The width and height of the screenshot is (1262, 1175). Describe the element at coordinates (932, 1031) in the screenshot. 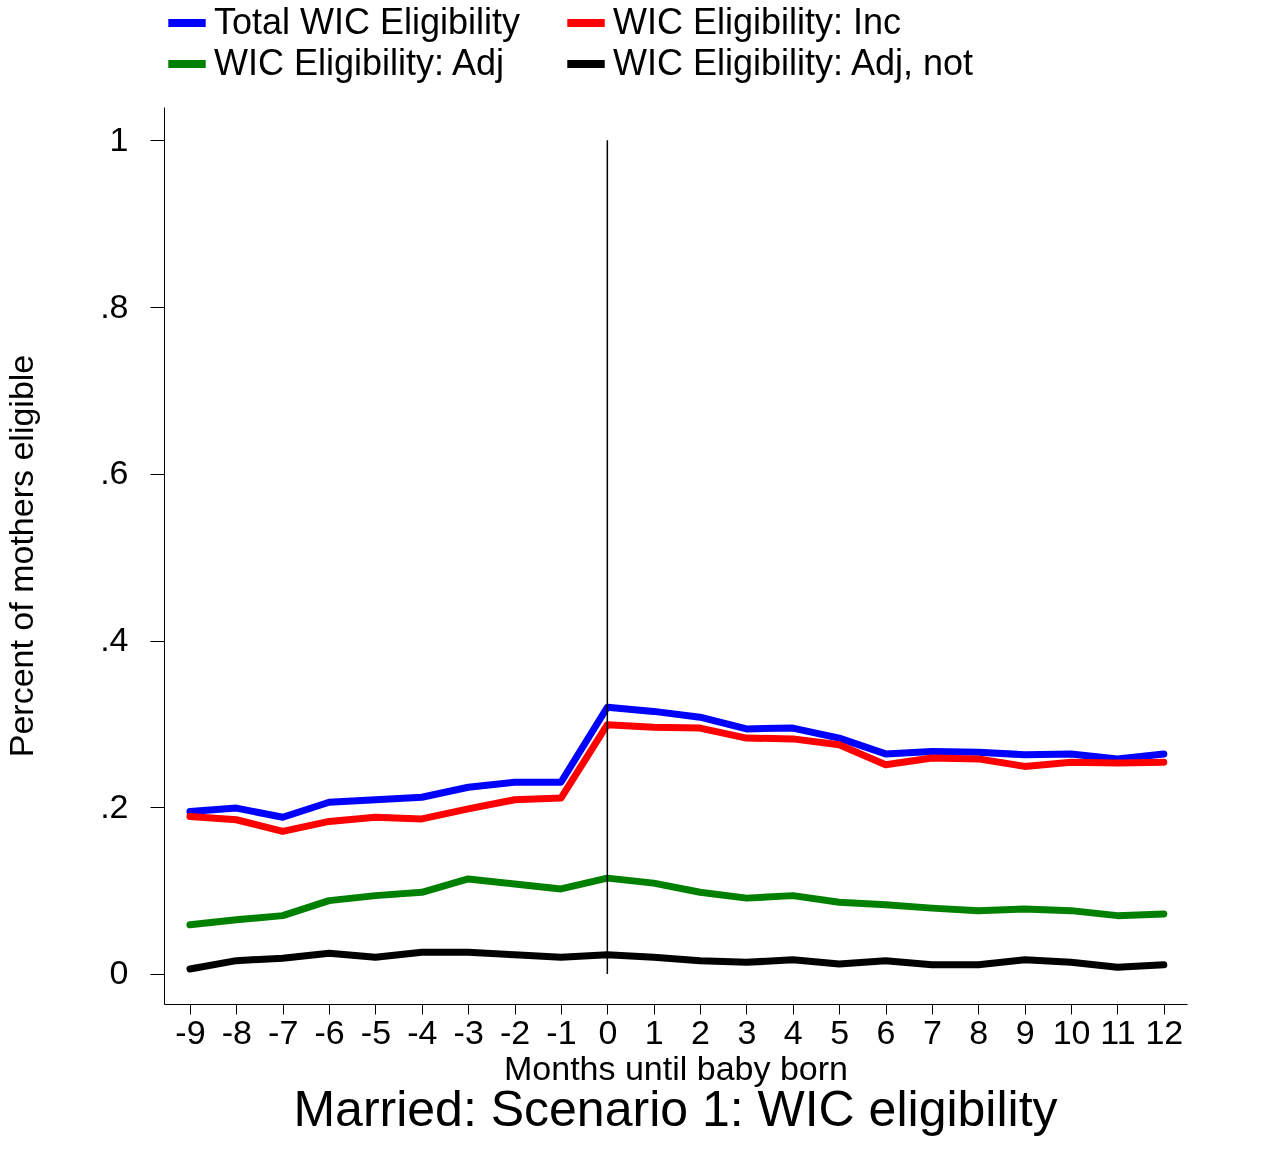

I see `x-tick-label: 7` at that location.